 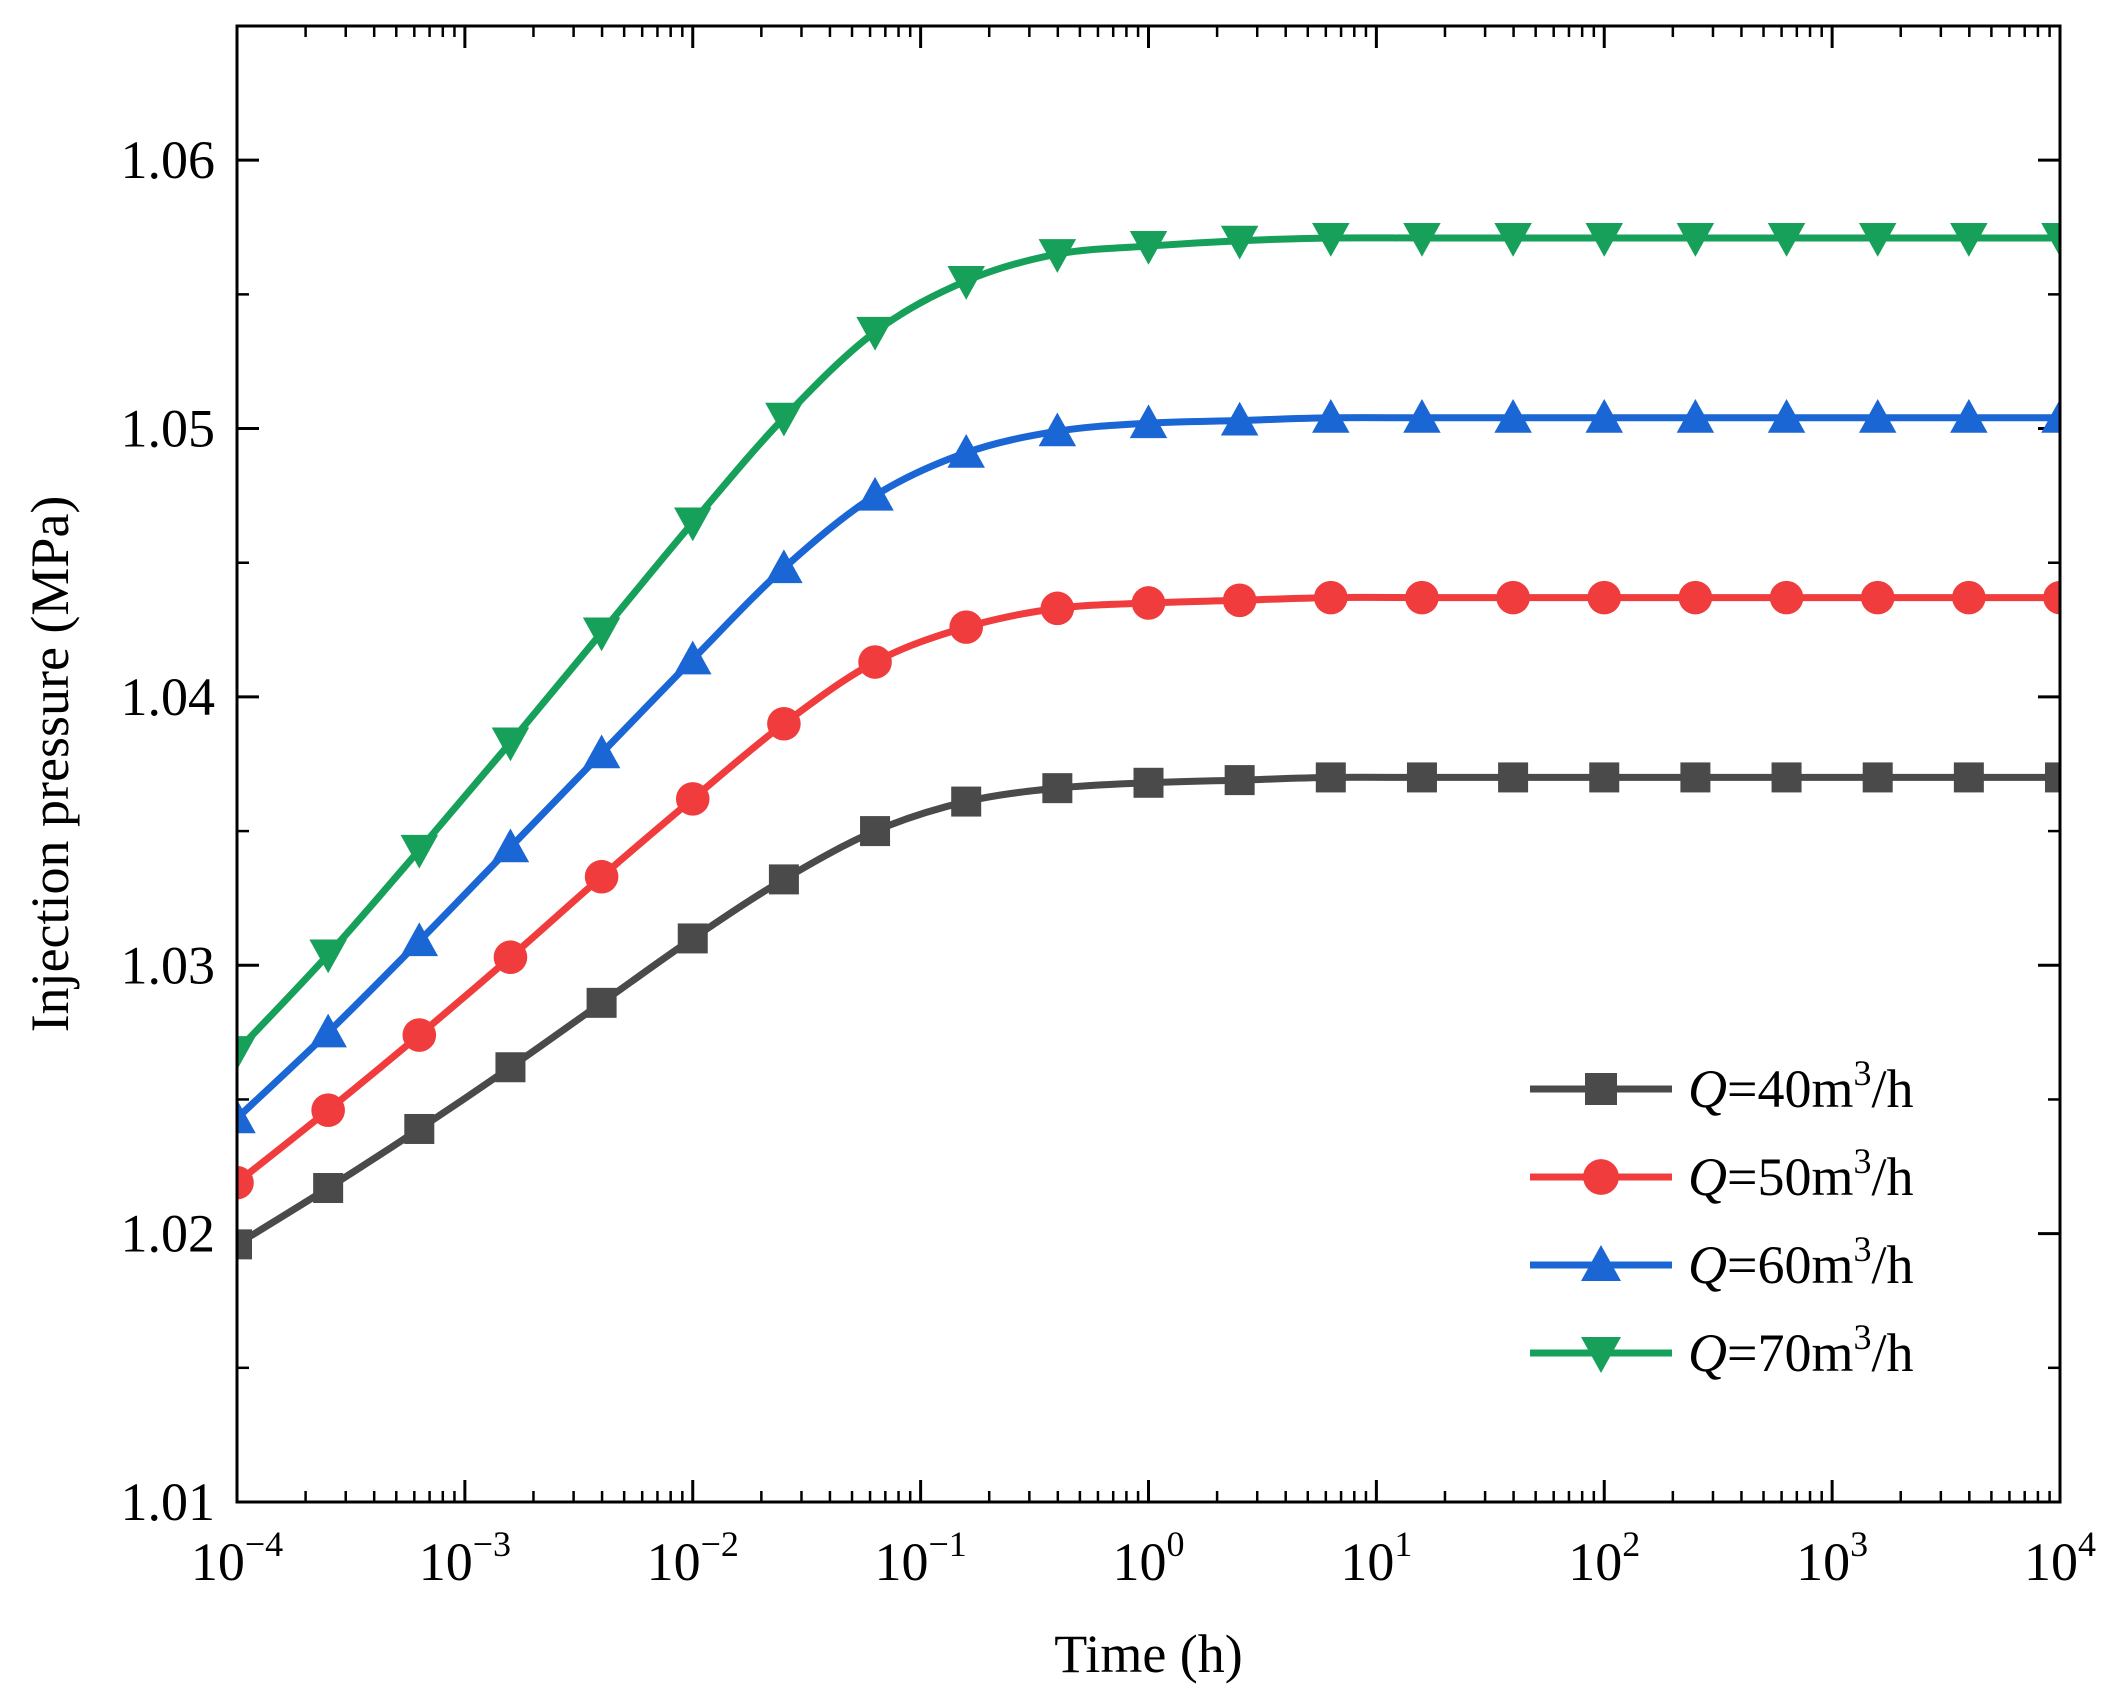 What do you see at coordinates (1176, 1544) in the screenshot?
I see `x-tick-exponent: 0` at bounding box center [1176, 1544].